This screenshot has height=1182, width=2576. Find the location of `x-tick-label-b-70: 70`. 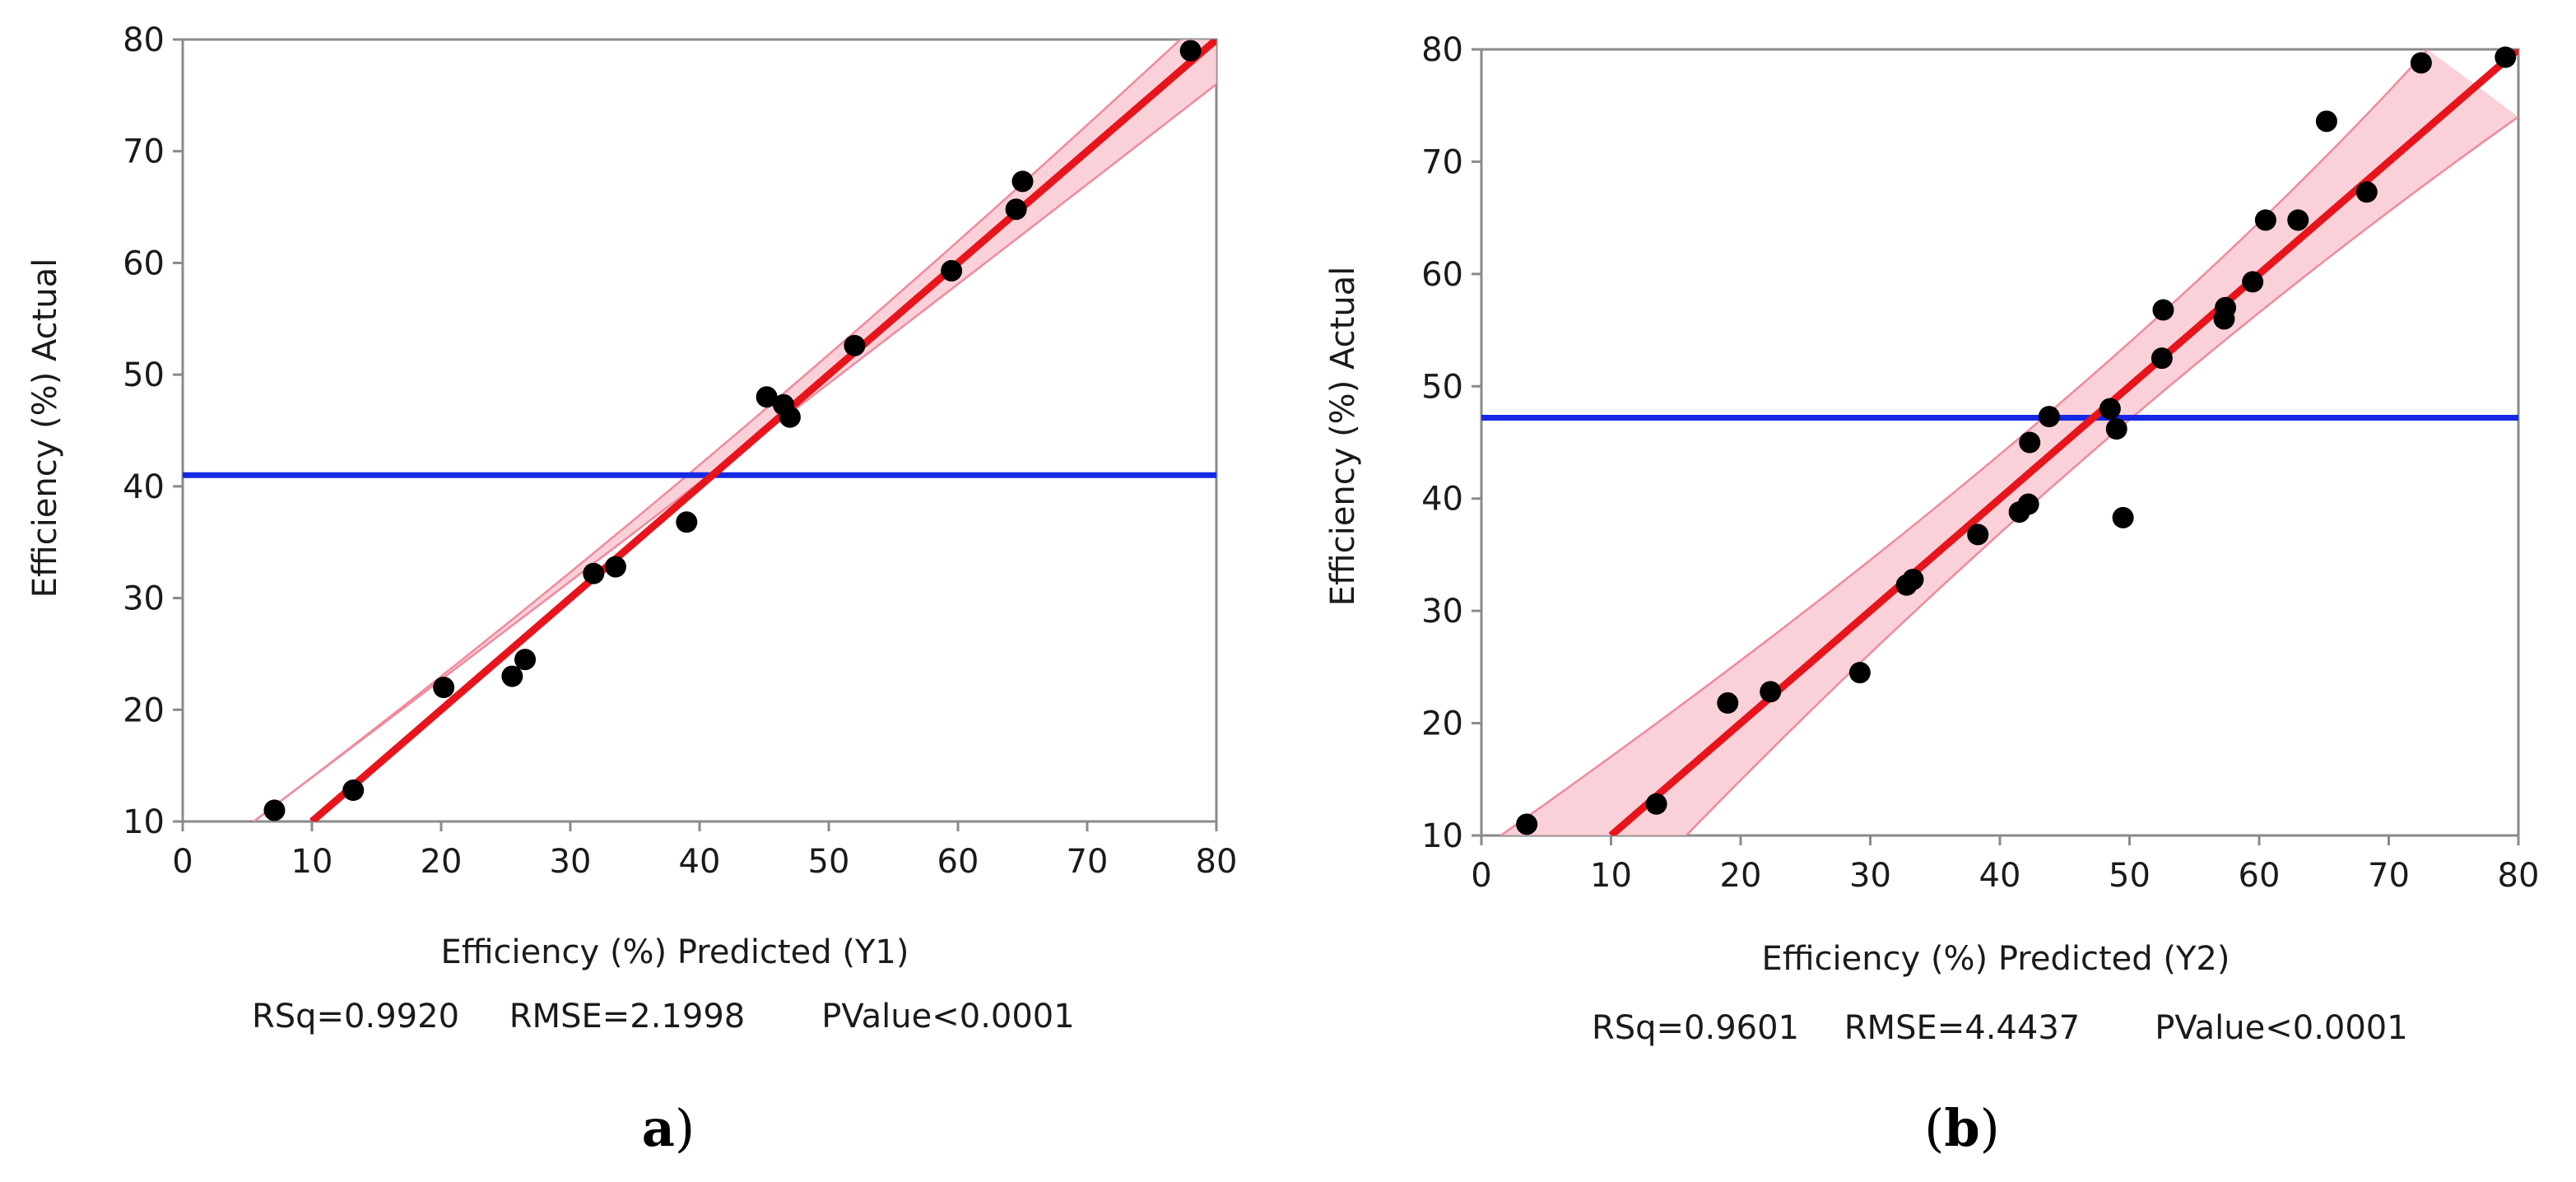

x-tick-label-b-70: 70 is located at coordinates (2389, 876).